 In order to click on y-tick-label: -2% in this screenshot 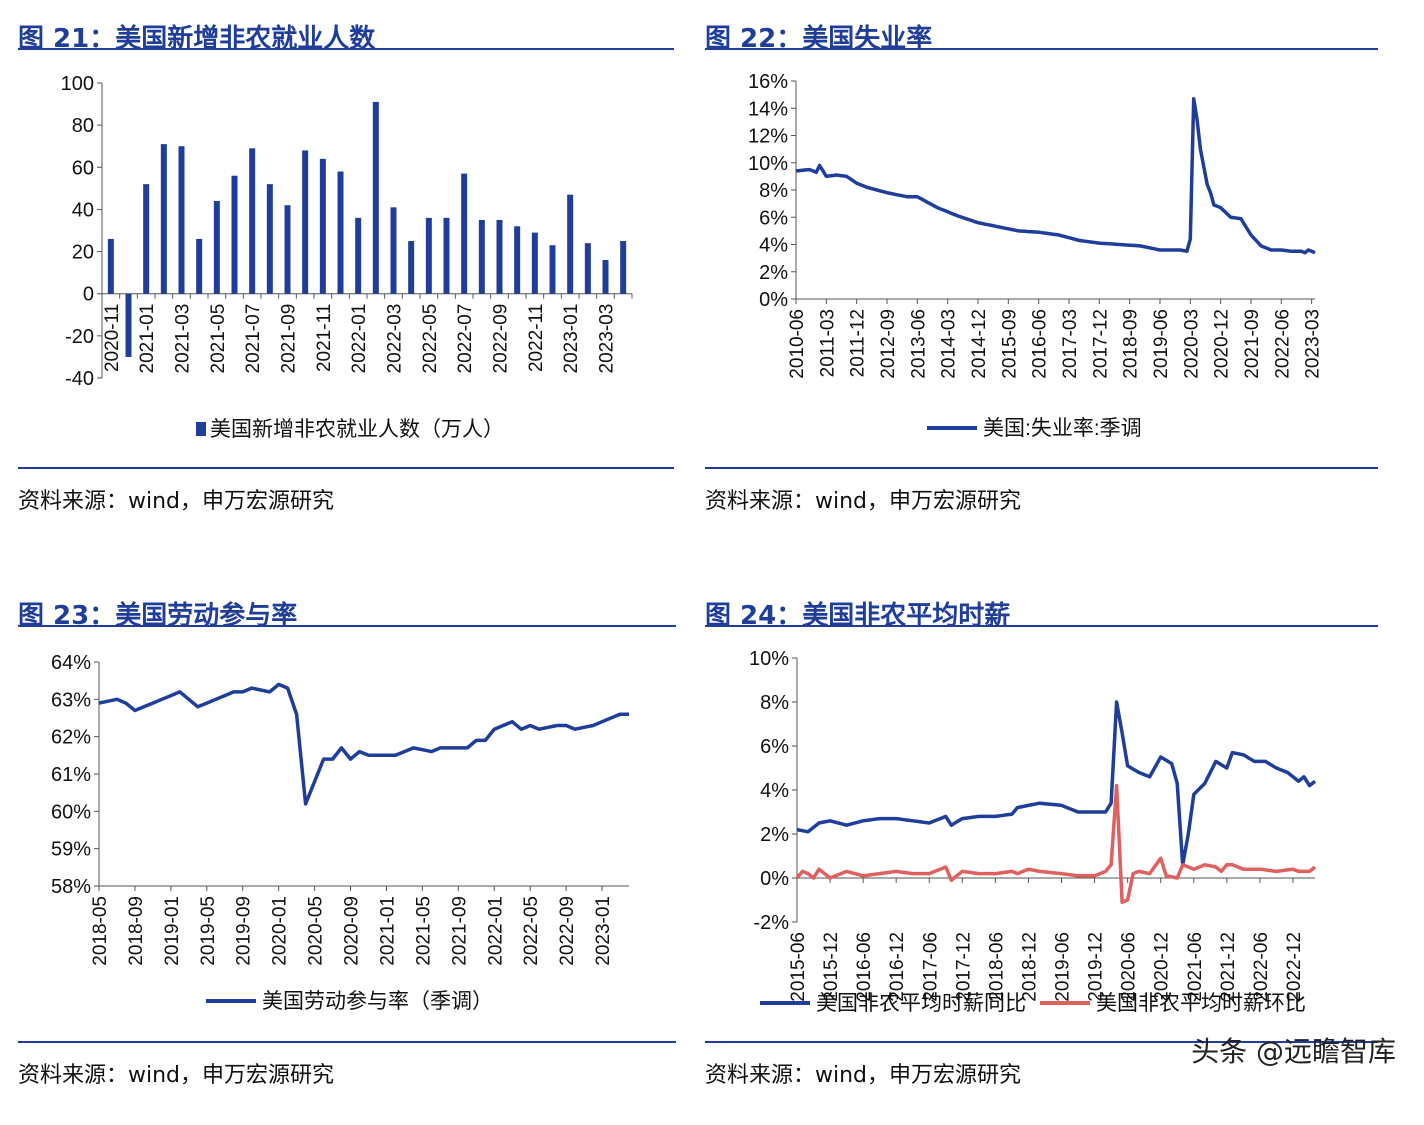, I will do `click(771, 923)`.